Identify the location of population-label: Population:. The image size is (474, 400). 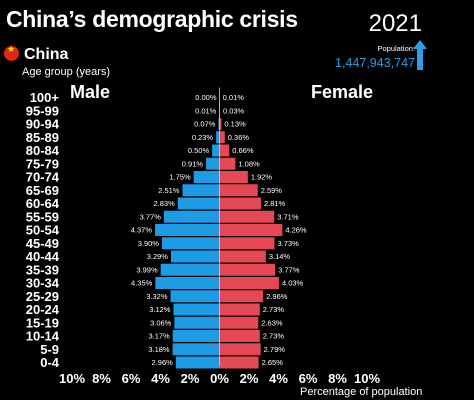
(396, 48).